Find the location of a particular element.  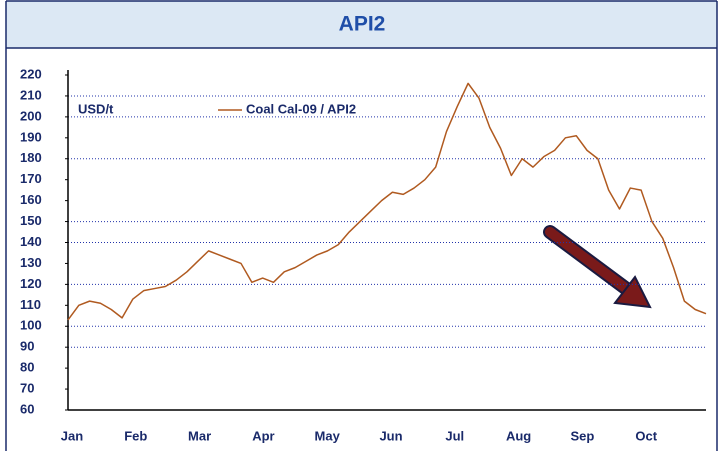

x-tick-label: Feb is located at coordinates (135, 435).